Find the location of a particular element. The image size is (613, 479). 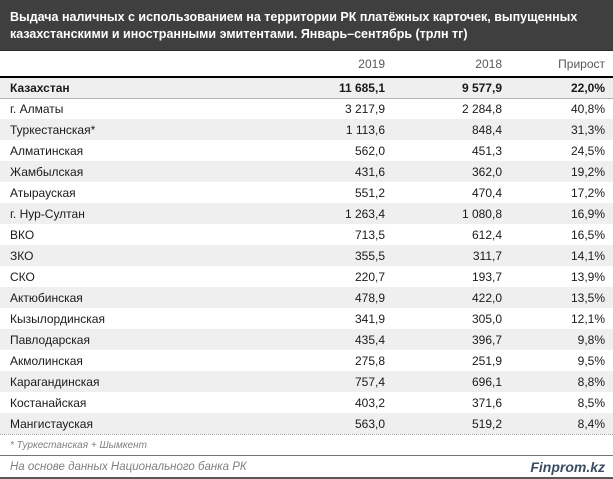

value-2019-cell: 435,4 is located at coordinates (369, 339).